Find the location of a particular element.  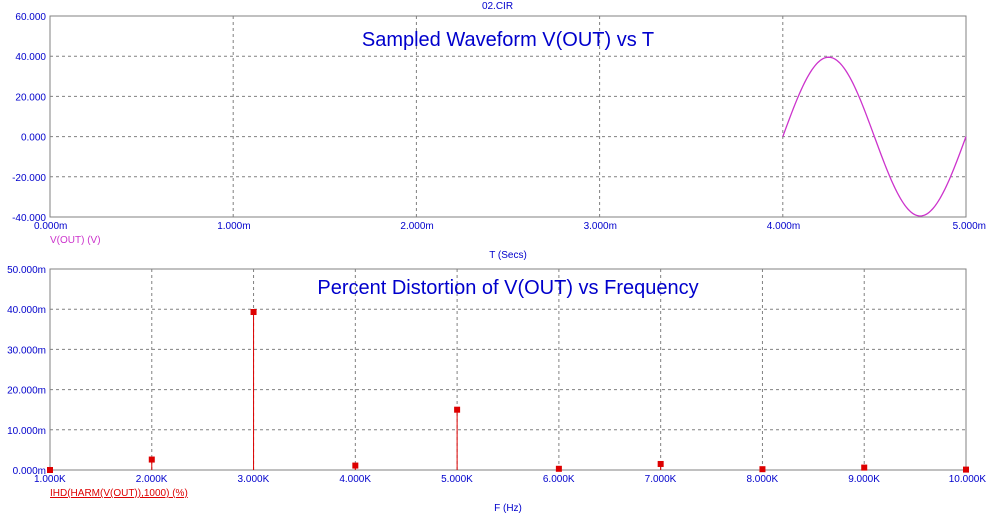

y-tick-label: -20.000 is located at coordinates (29, 178).